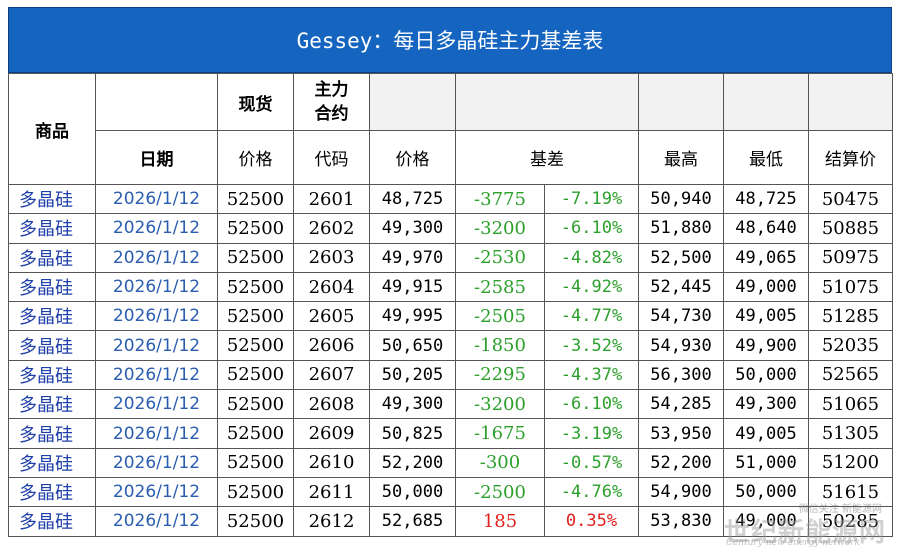  What do you see at coordinates (331, 114) in the screenshot?
I see `header-main-contract-line2: 合约` at bounding box center [331, 114].